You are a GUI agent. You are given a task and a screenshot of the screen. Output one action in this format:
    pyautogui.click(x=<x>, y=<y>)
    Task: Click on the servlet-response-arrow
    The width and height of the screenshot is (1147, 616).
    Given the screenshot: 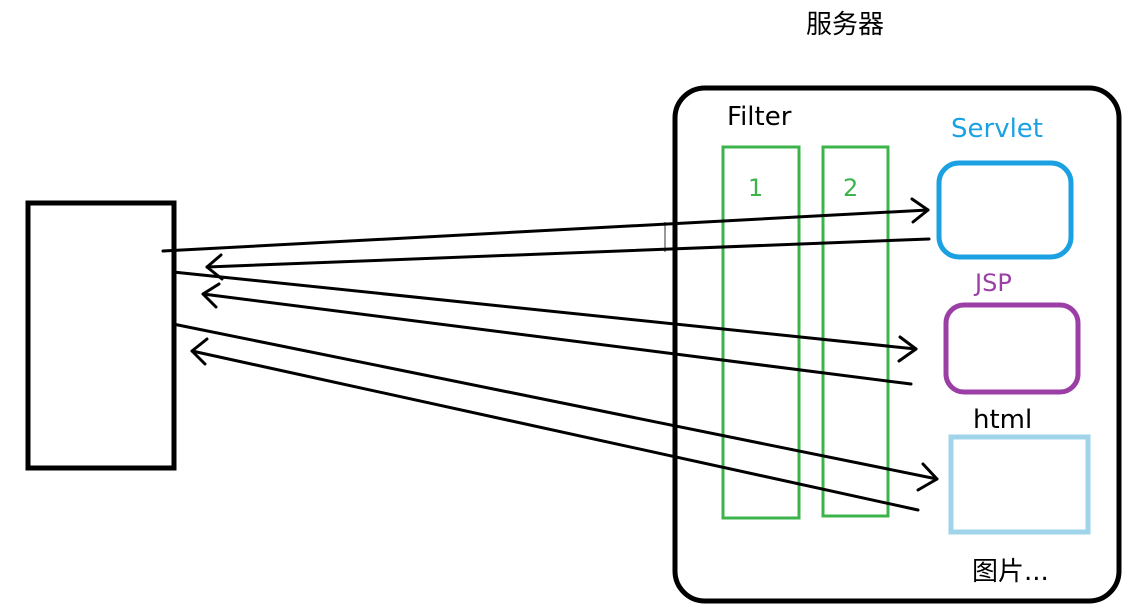 What is the action you would take?
    pyautogui.click(x=568, y=253)
    